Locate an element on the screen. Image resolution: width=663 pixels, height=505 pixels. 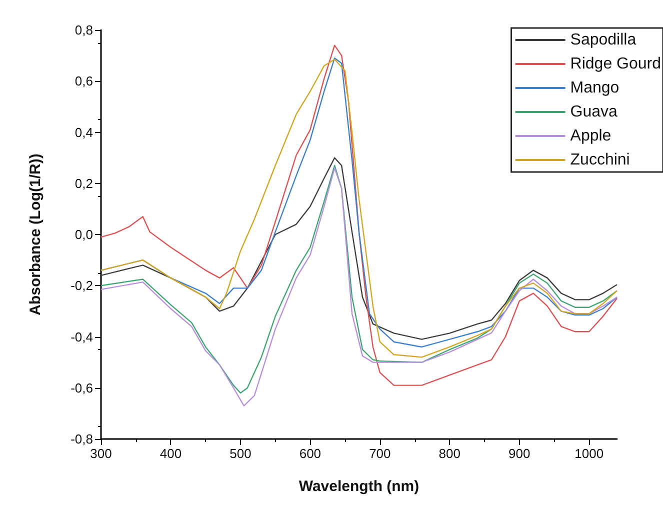
y-tick-label: 0,0 is located at coordinates (83, 234).